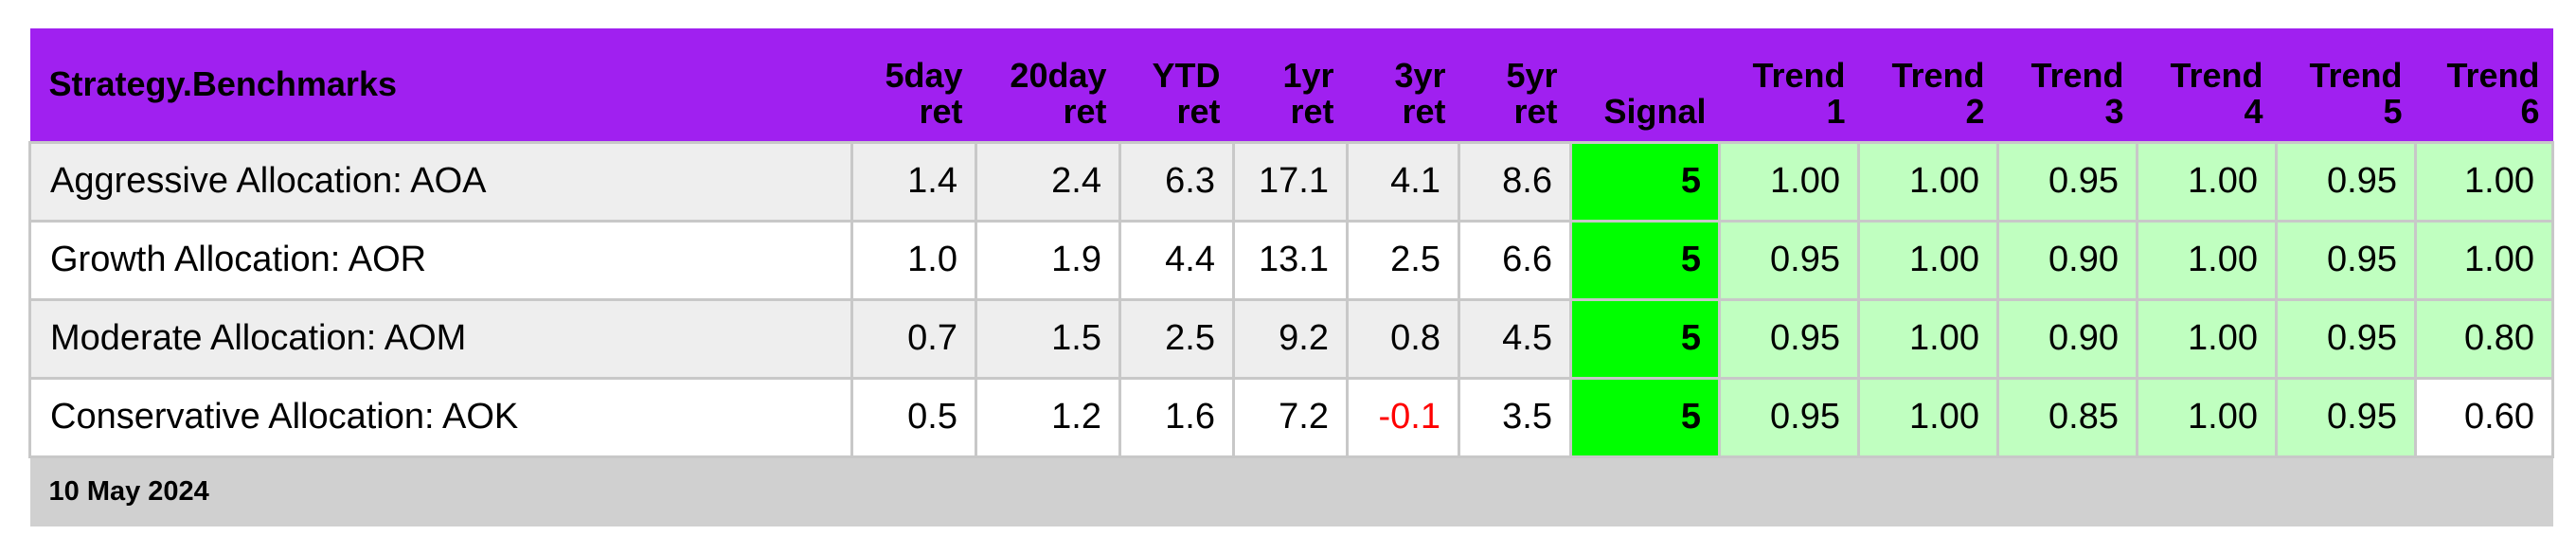 The image size is (2576, 553). I want to click on return-cell: -0.1, so click(1403, 417).